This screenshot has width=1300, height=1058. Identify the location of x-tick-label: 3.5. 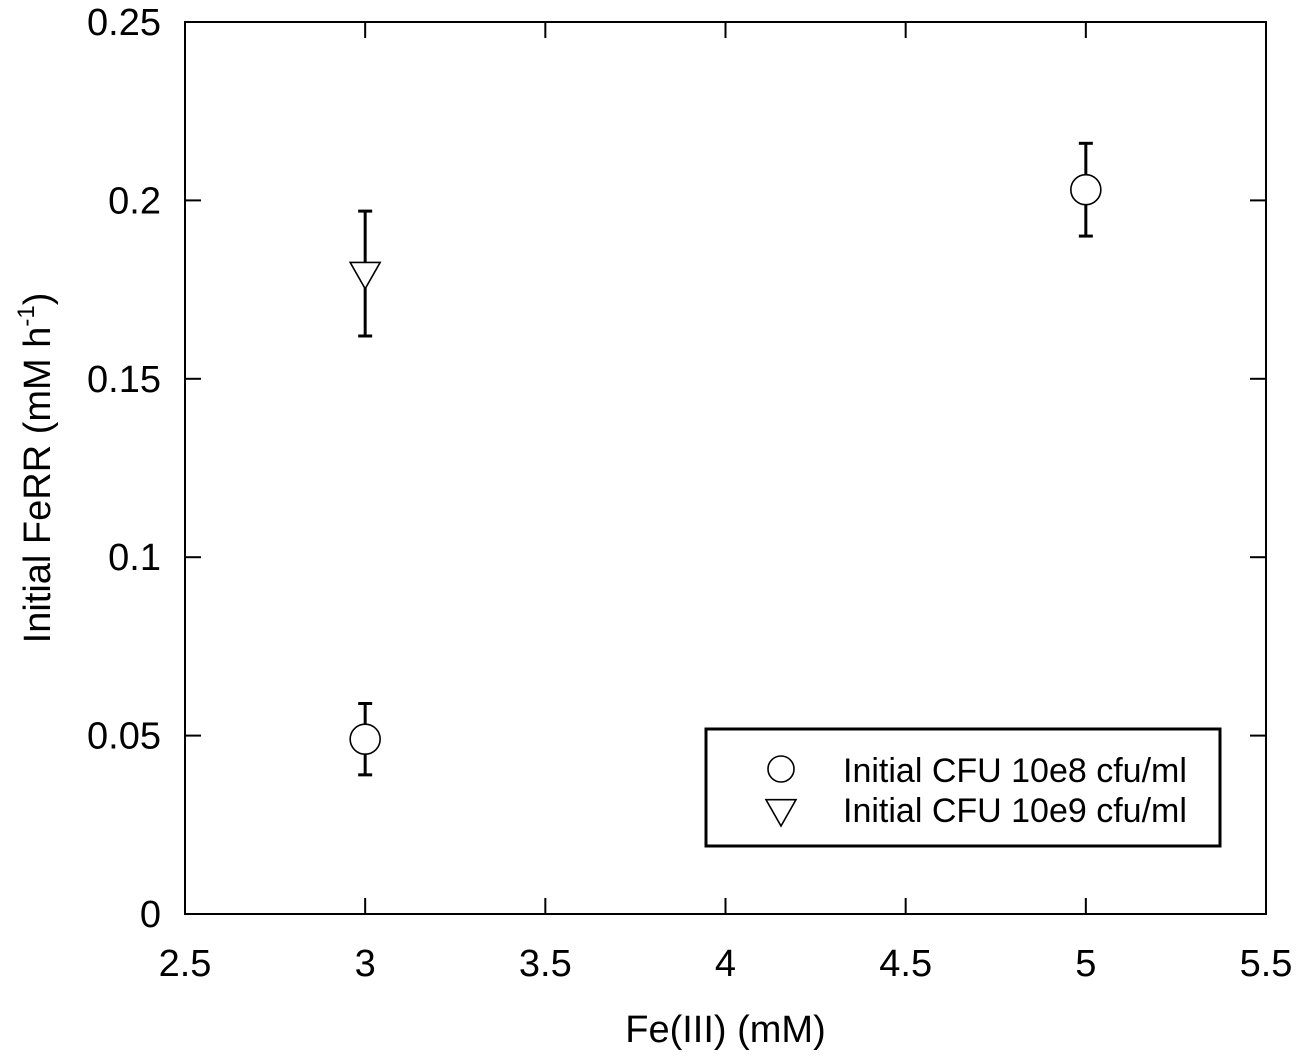
(545, 964).